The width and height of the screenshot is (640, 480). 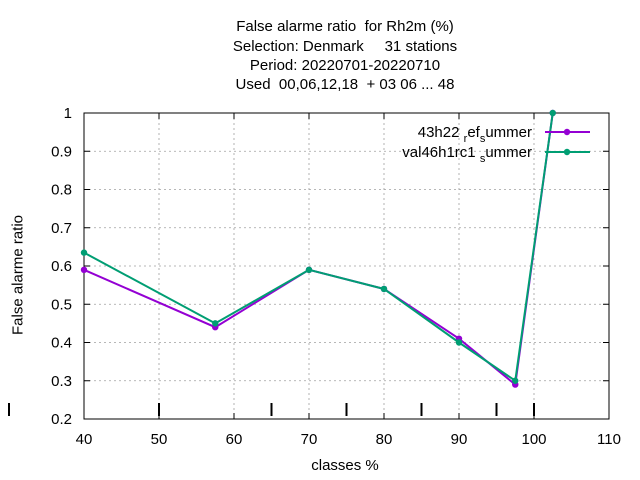 I want to click on x-tick-label: 90, so click(x=459, y=439).